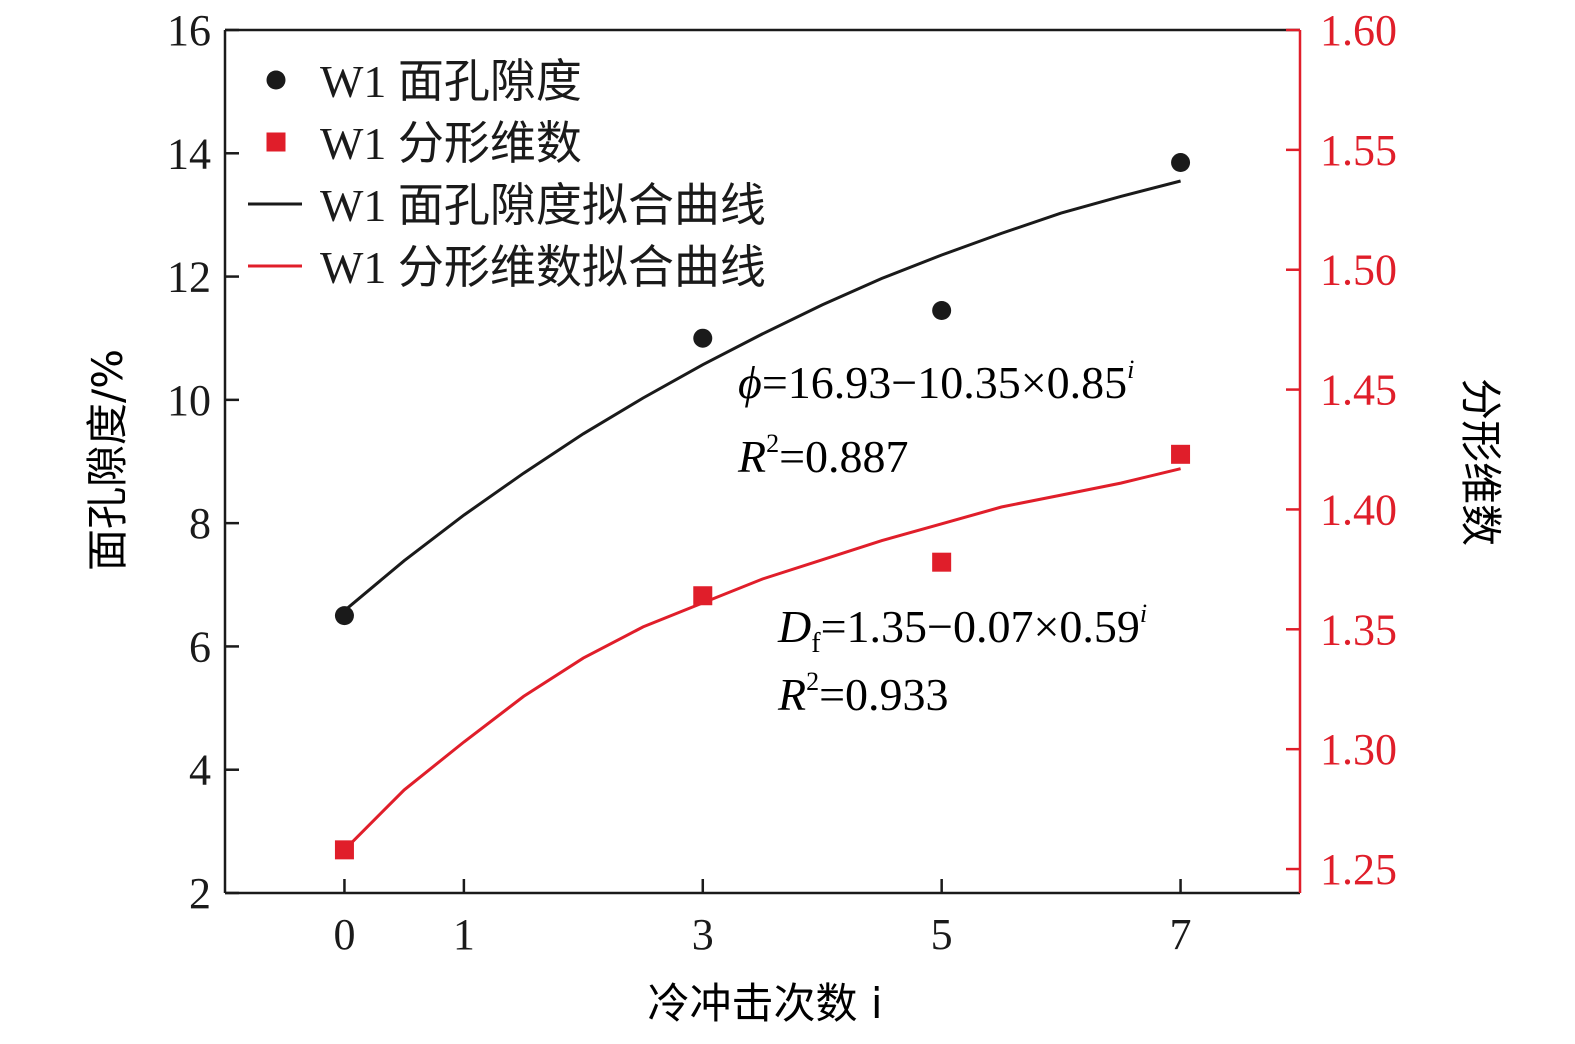 This screenshot has width=1575, height=1044. What do you see at coordinates (1358, 30) in the screenshot?
I see `y-tick-label-right: 1.60` at bounding box center [1358, 30].